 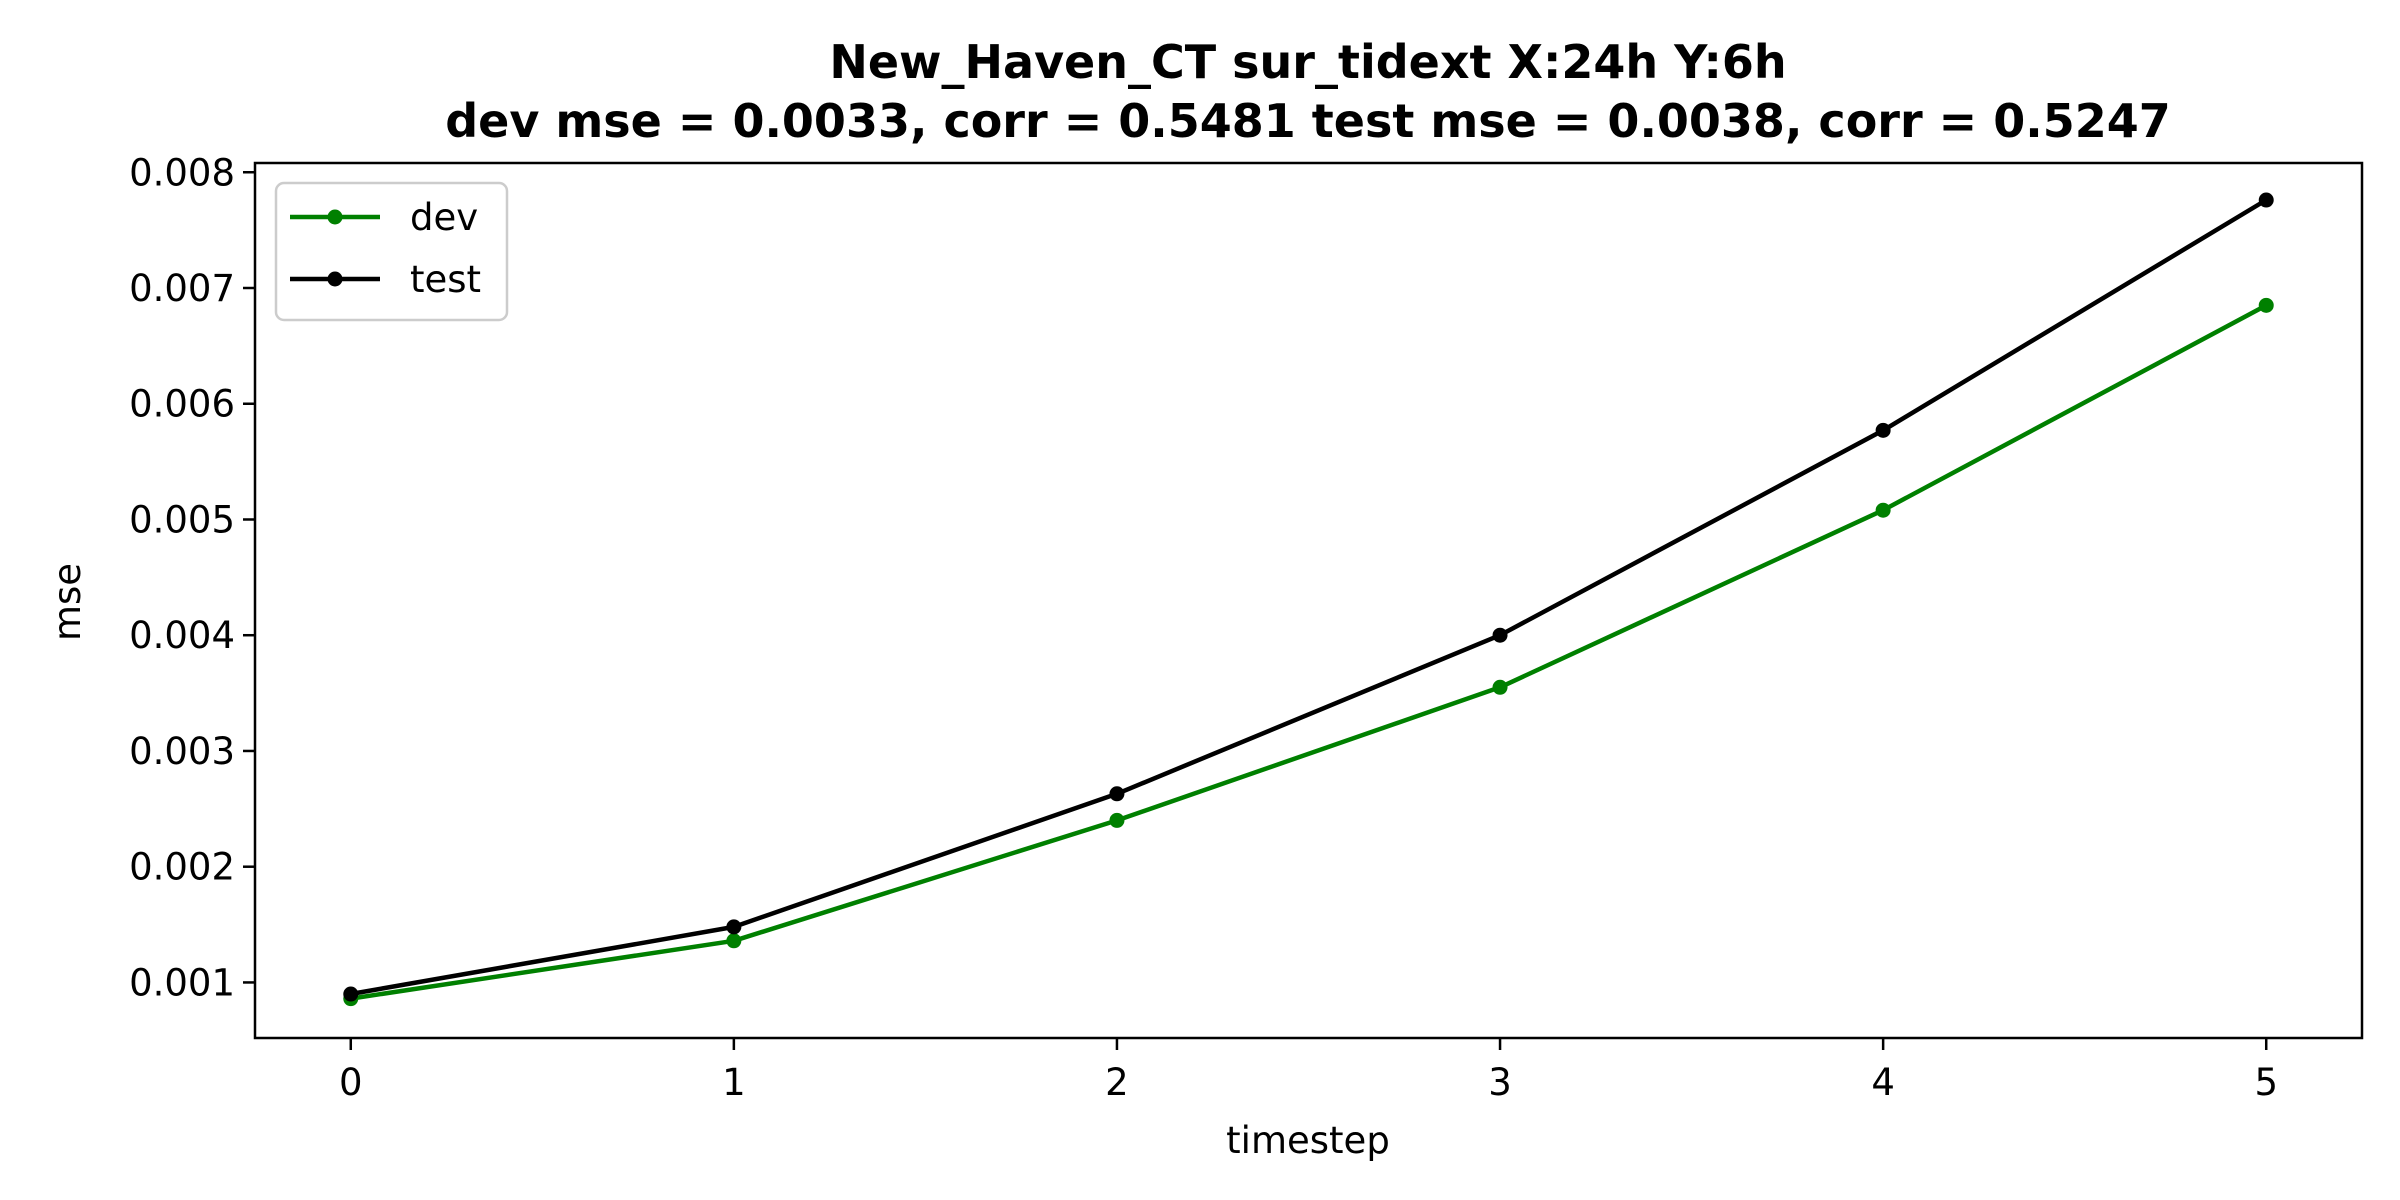 What do you see at coordinates (351, 1082) in the screenshot?
I see `x-tick-label: 0` at bounding box center [351, 1082].